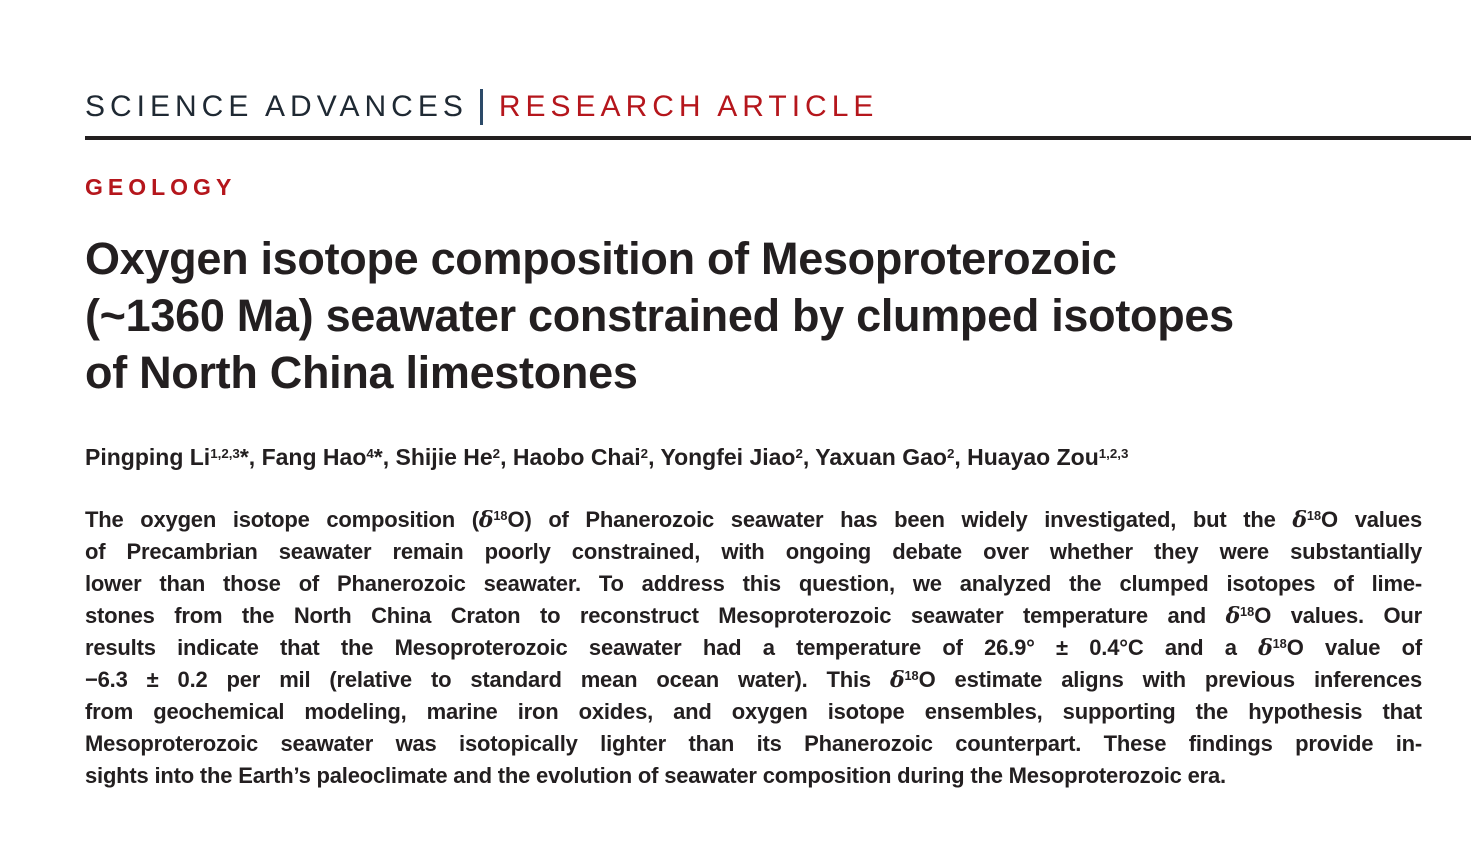  What do you see at coordinates (161, 187) in the screenshot?
I see `section-label: GEOLOGY` at bounding box center [161, 187].